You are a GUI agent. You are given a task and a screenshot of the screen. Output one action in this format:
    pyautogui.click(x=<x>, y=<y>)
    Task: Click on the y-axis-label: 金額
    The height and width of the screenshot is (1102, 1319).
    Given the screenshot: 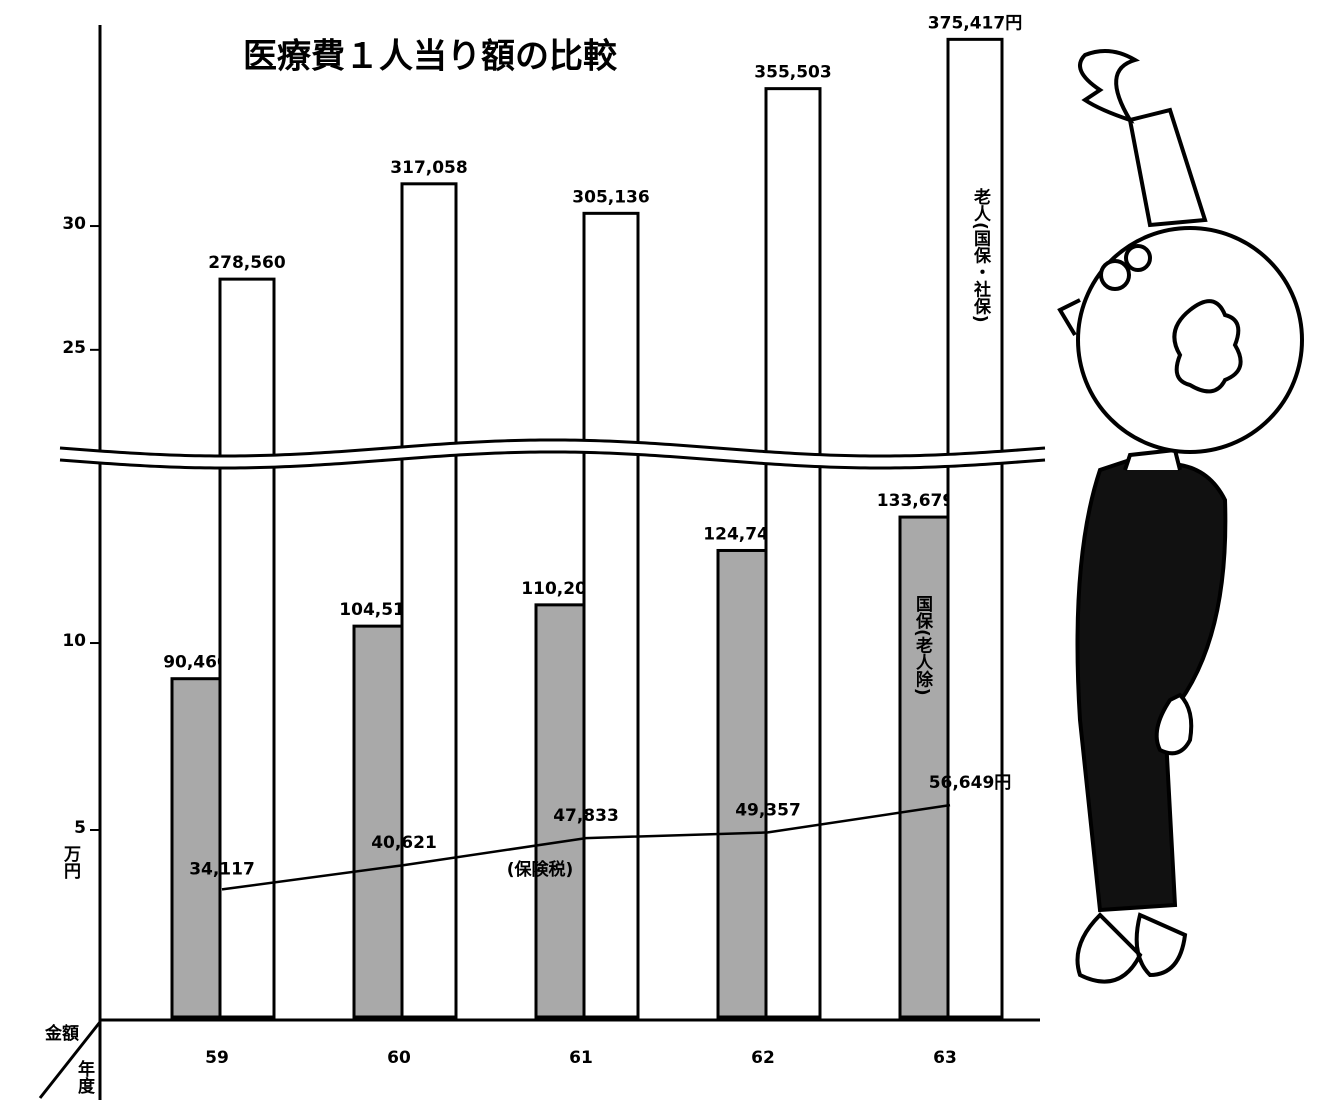 What is the action you would take?
    pyautogui.click(x=61, y=1033)
    